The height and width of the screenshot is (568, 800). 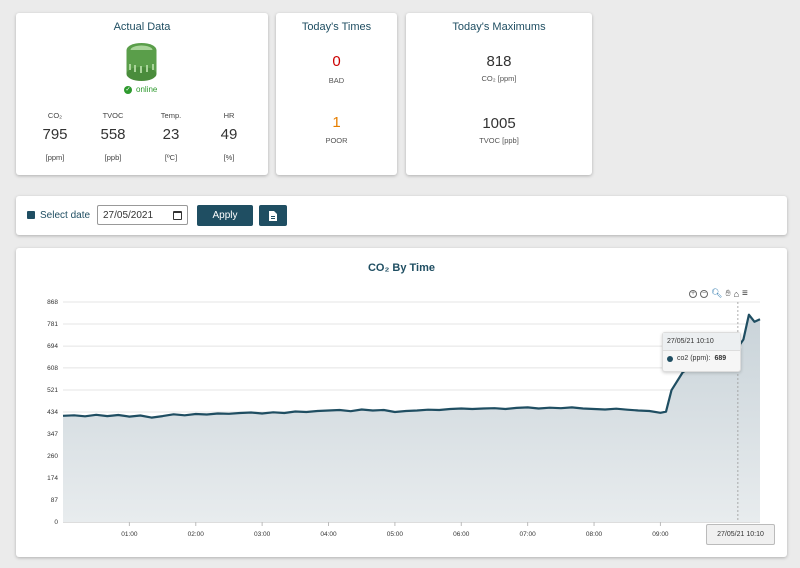 I want to click on file-icon, so click(x=273, y=215).